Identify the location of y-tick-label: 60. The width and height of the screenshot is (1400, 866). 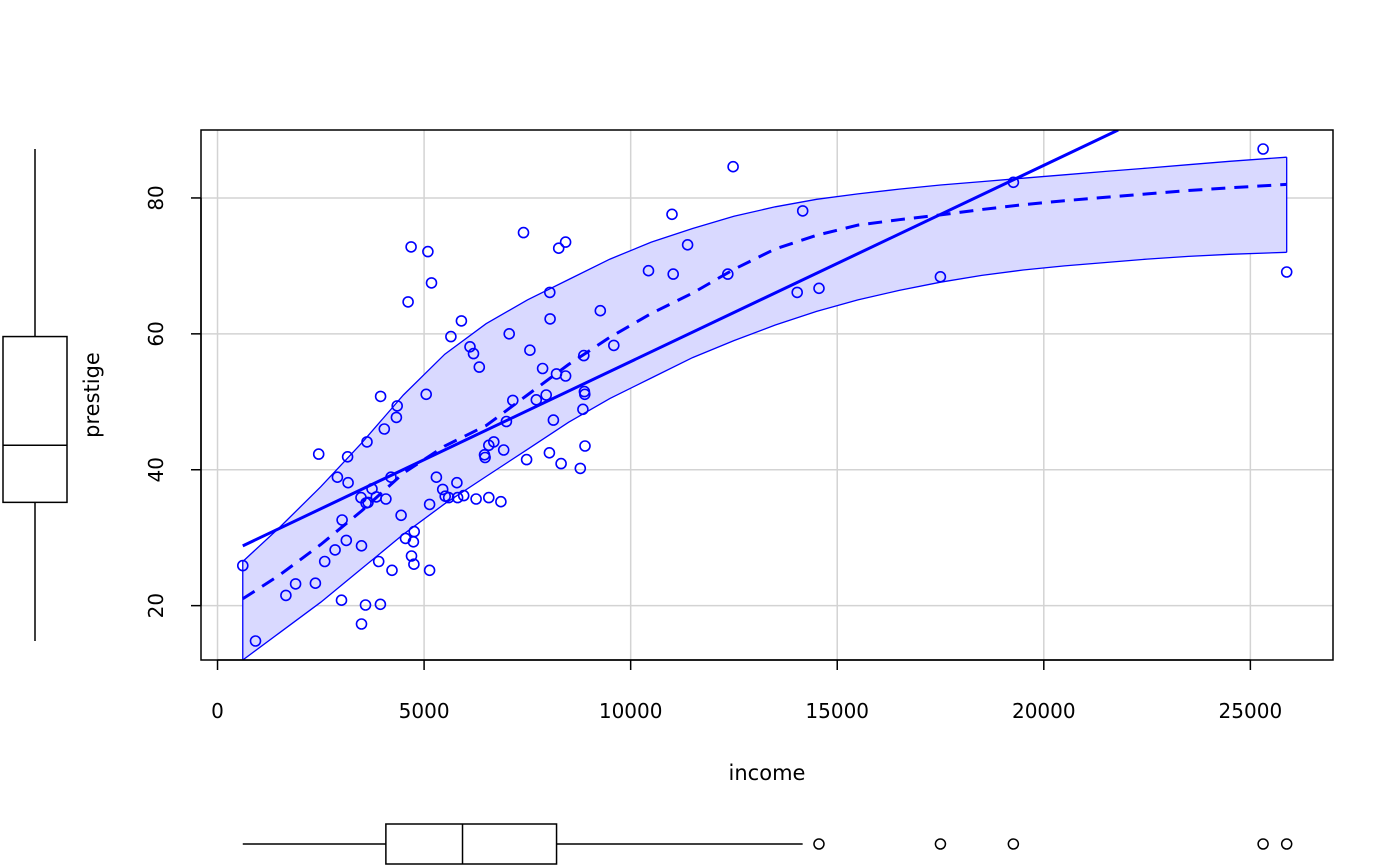
(156, 333).